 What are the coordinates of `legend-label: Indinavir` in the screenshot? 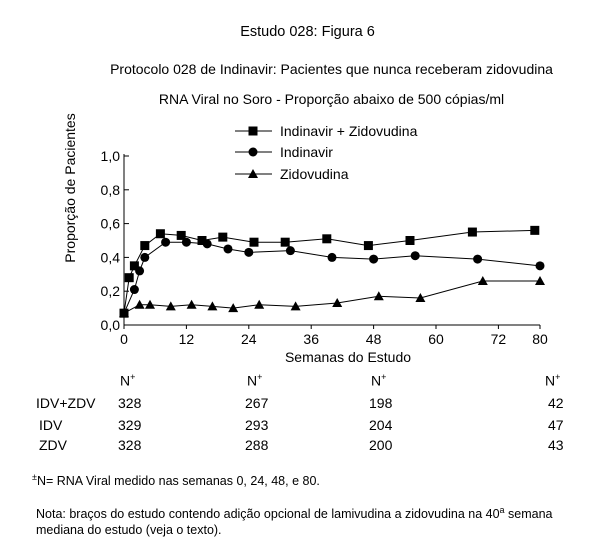 It's located at (306, 152).